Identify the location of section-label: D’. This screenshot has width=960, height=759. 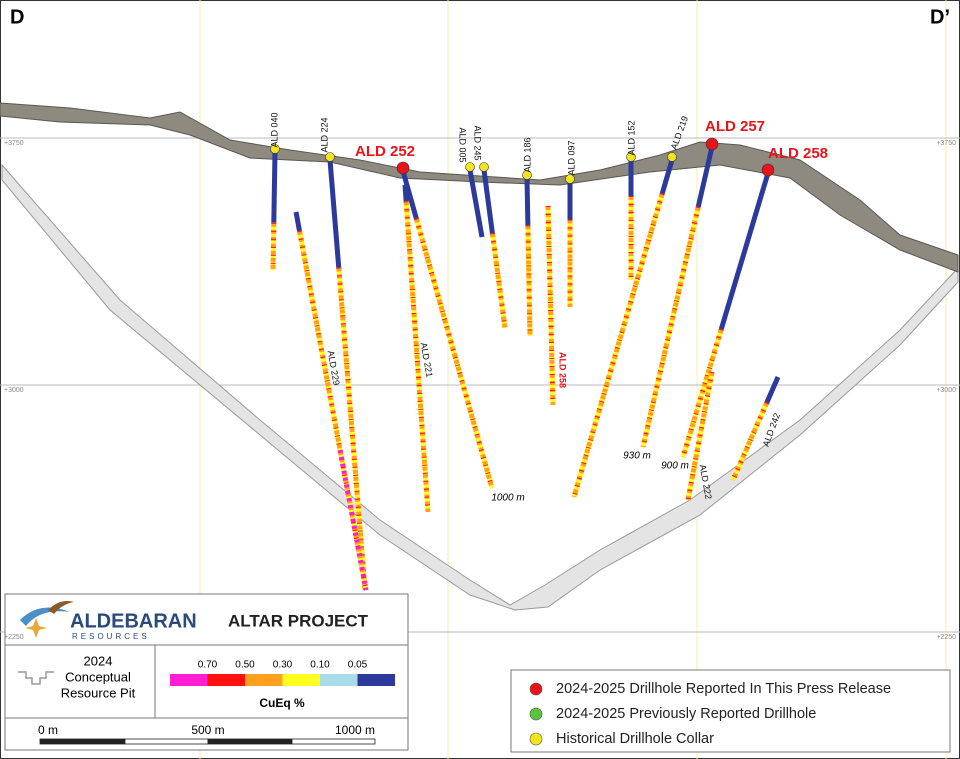
(940, 17).